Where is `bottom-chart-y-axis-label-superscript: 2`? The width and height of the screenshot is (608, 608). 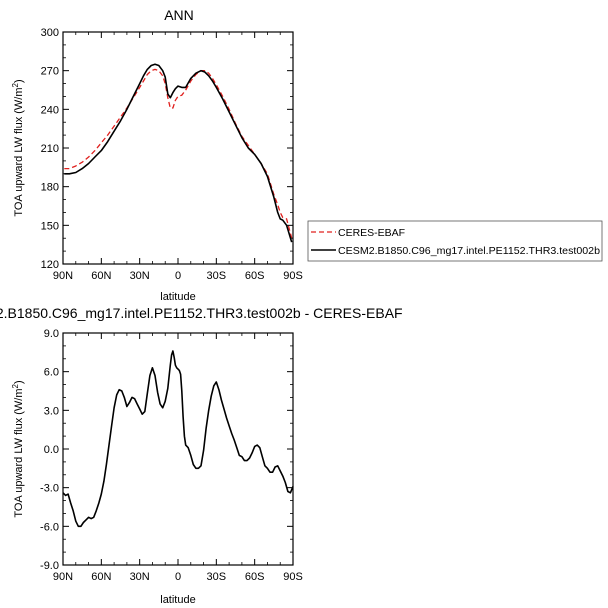
bottom-chart-y-axis-label-superscript: 2 is located at coordinates (15, 385).